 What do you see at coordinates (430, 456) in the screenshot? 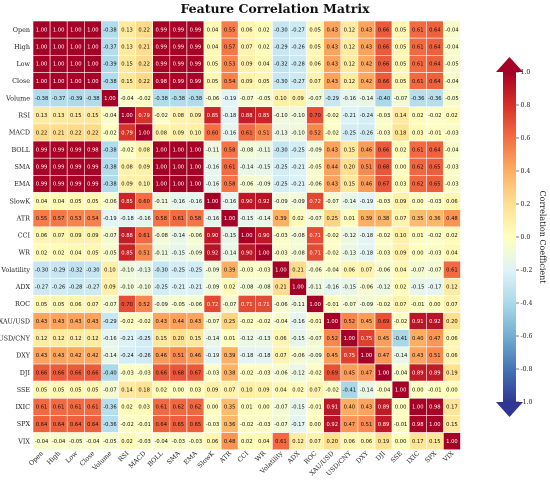
I see `x-tick-label: SPX` at bounding box center [430, 456].